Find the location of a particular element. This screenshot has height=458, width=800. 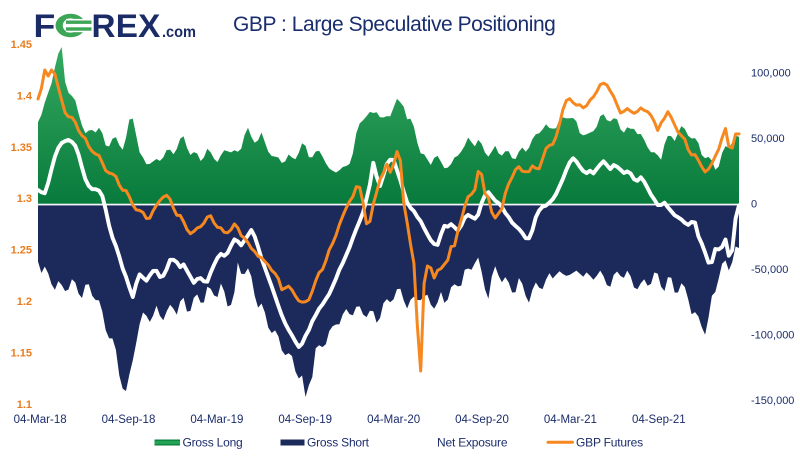

svg-text: 04-Sep-19 is located at coordinates (305, 420).